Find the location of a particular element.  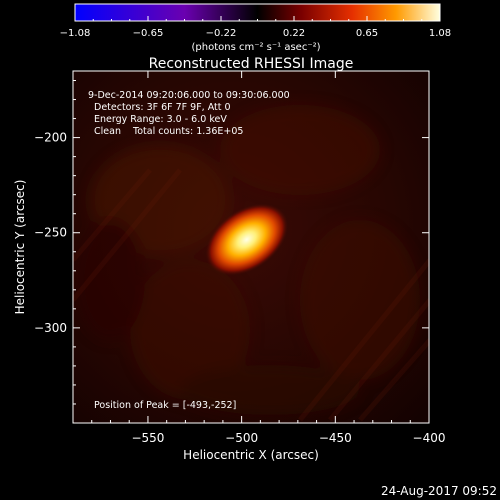

y-tick-label: −200 is located at coordinates (50, 138).